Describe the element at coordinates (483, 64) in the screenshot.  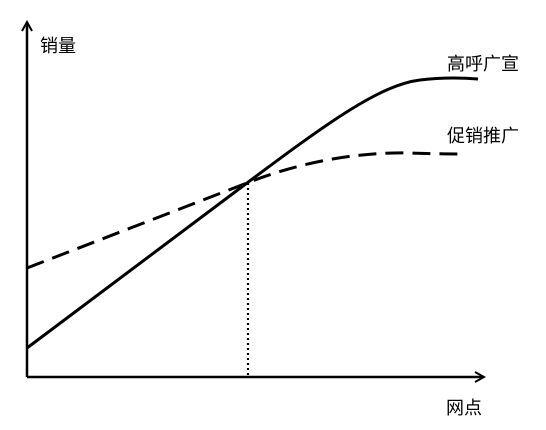
I see `solid-curve-label: 高呼广宣` at that location.